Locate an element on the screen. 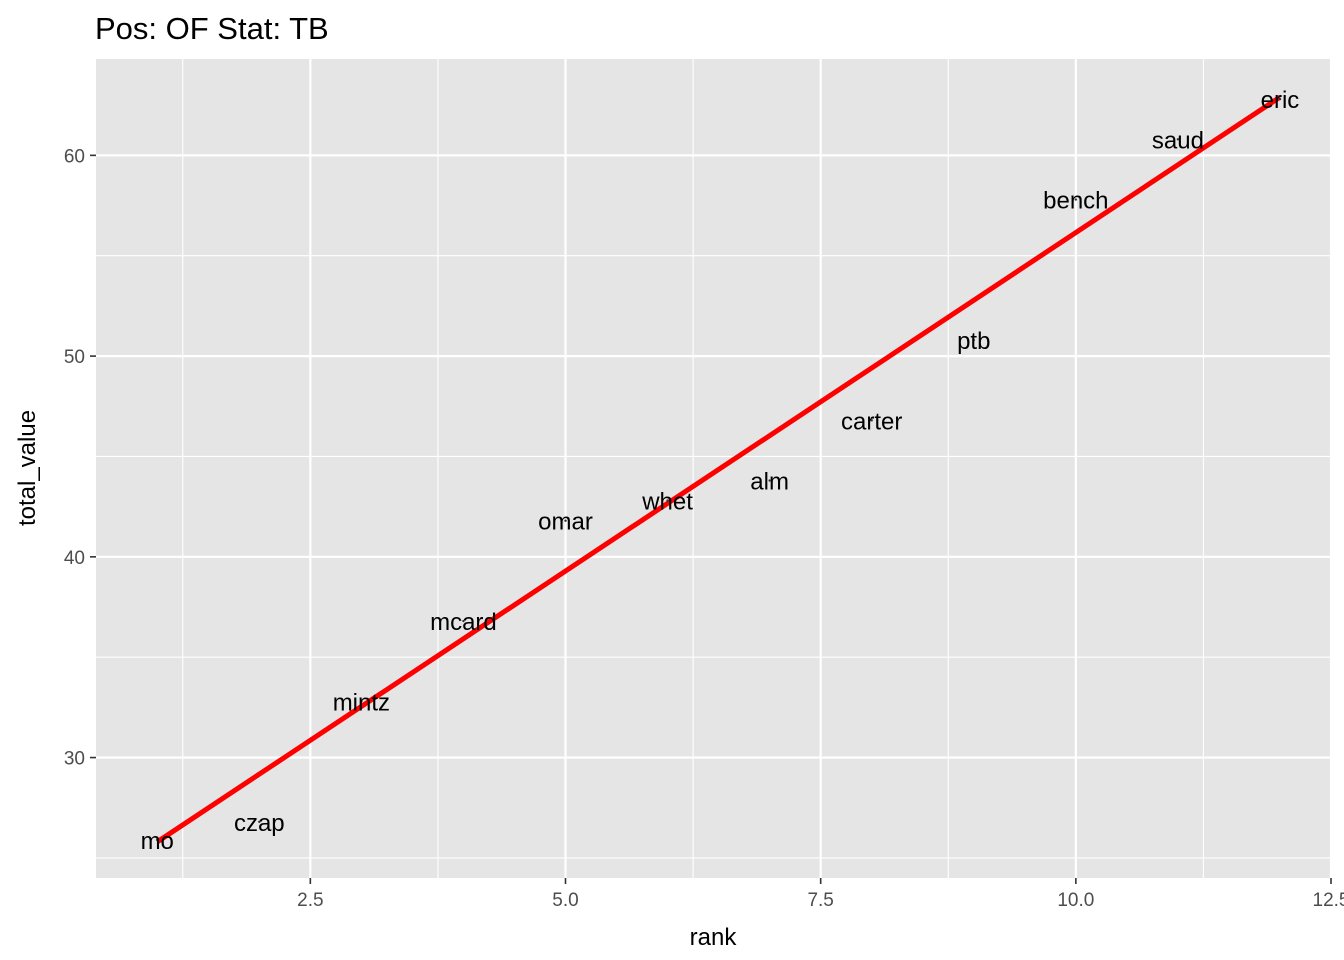 This screenshot has height=960, width=1344. point-label: saud is located at coordinates (1178, 140).